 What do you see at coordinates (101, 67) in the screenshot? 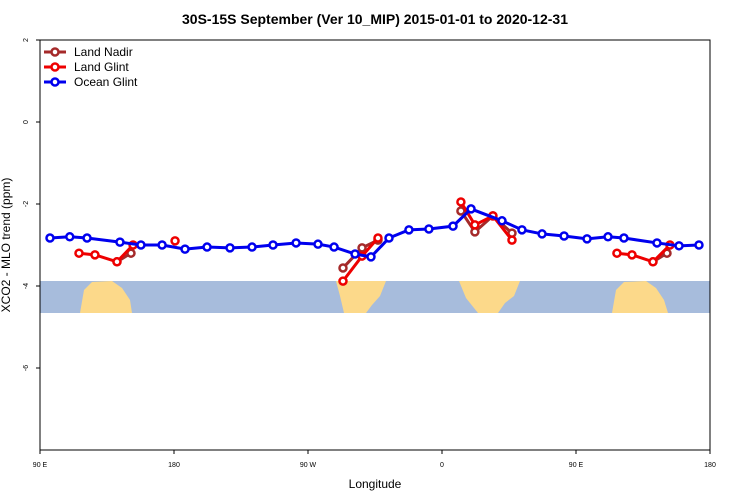
I see `legend-label: Land Glint` at bounding box center [101, 67].